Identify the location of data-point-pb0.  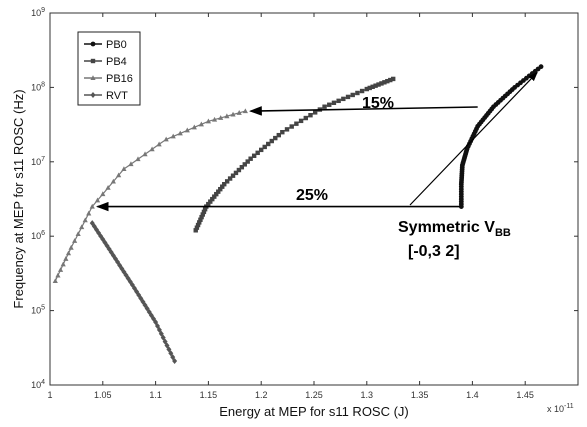
(541, 67).